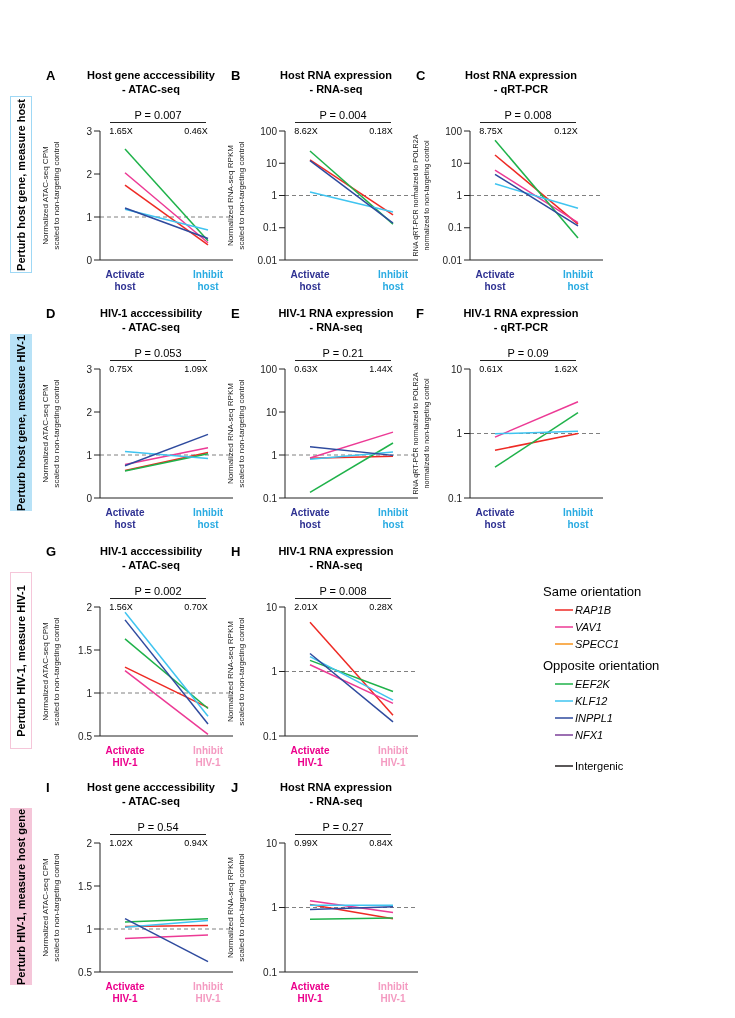 The image size is (735, 1018). What do you see at coordinates (602, 665) in the screenshot?
I see `text: Opposite orientation` at bounding box center [602, 665].